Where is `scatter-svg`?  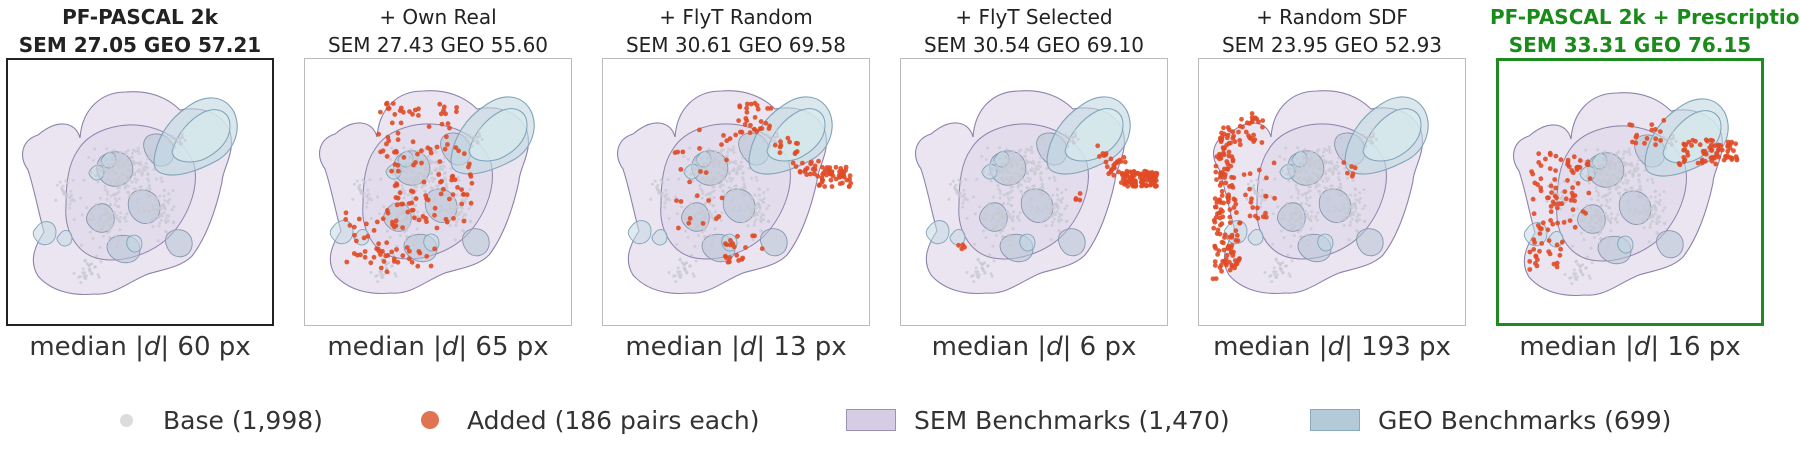
scatter-svg is located at coordinates (735, 192).